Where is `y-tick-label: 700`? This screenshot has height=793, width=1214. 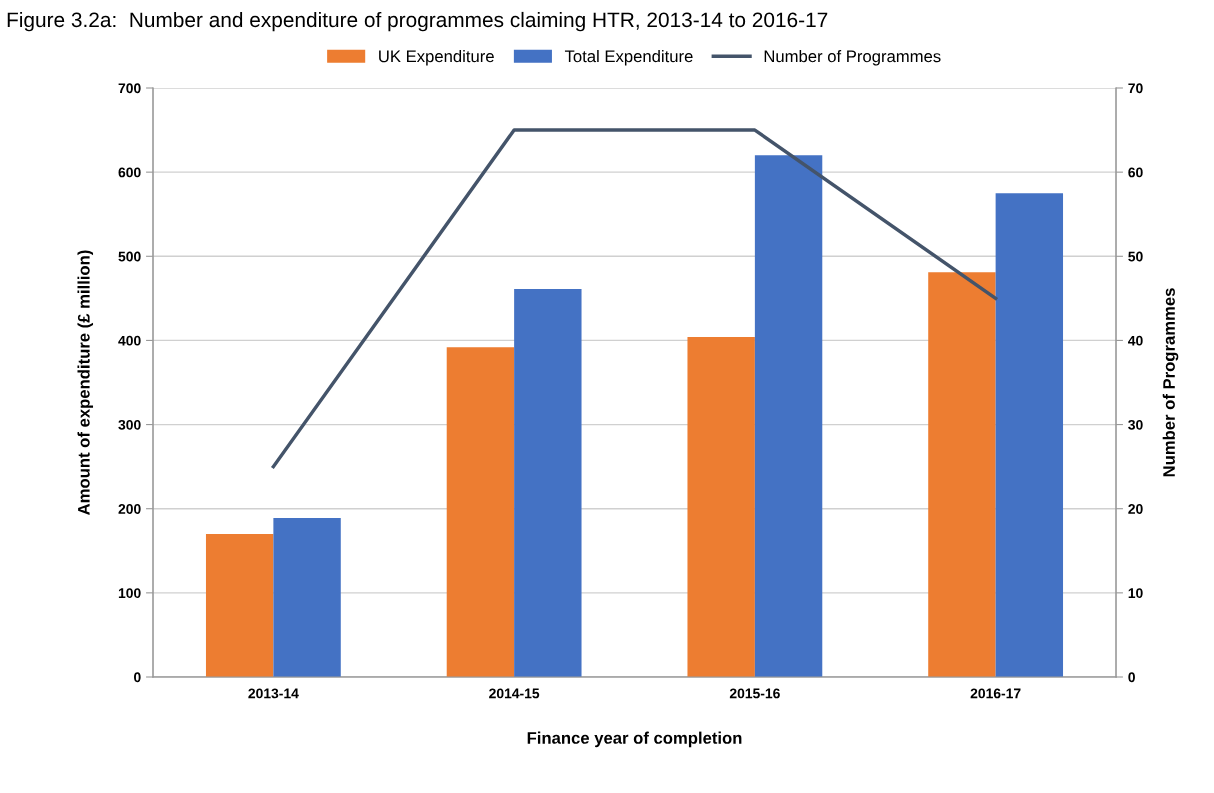
y-tick-label: 700 is located at coordinates (129, 88).